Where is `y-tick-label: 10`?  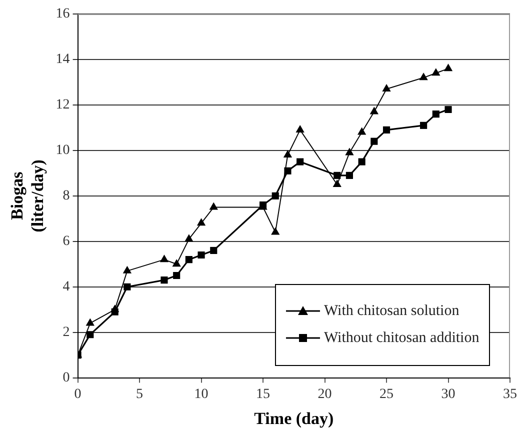
y-tick-label: 10 is located at coordinates (63, 150).